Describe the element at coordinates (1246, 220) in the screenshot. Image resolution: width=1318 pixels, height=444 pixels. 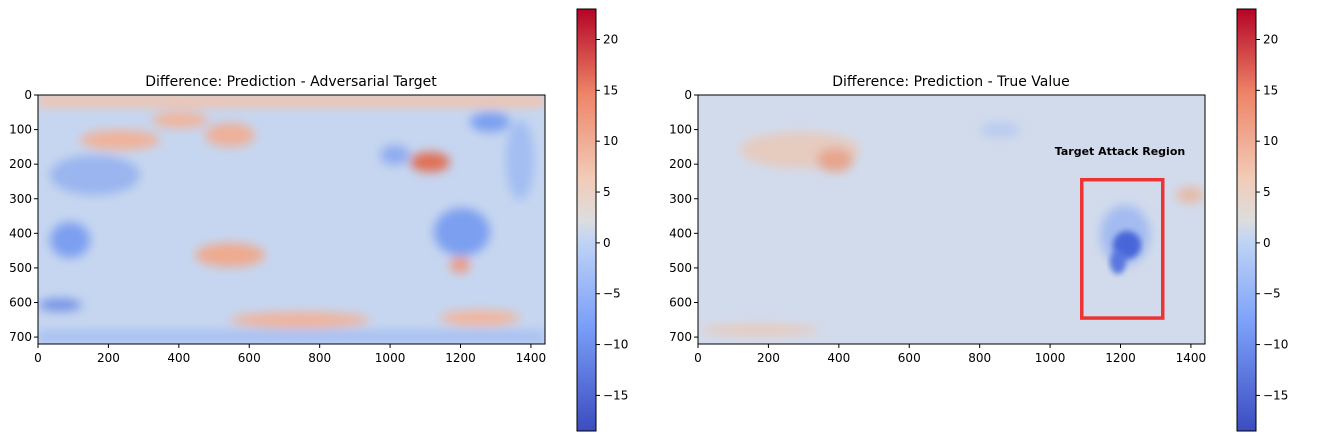
I see `panel-2-colorbar-gradient` at that location.